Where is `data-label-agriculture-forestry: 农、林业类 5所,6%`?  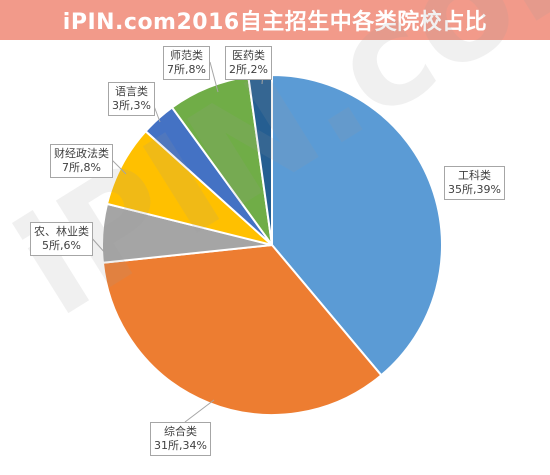
data-label-agriculture-forestry: 农、林业类 5所,6% is located at coordinates (61, 239).